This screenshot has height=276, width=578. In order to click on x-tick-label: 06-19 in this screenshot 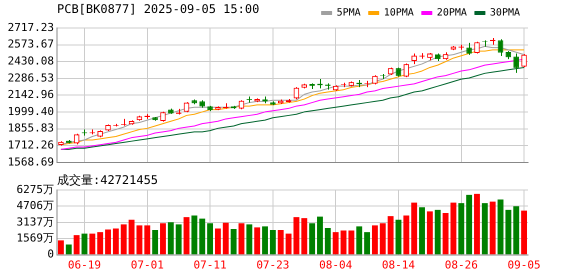, I will do `click(85, 265)`.